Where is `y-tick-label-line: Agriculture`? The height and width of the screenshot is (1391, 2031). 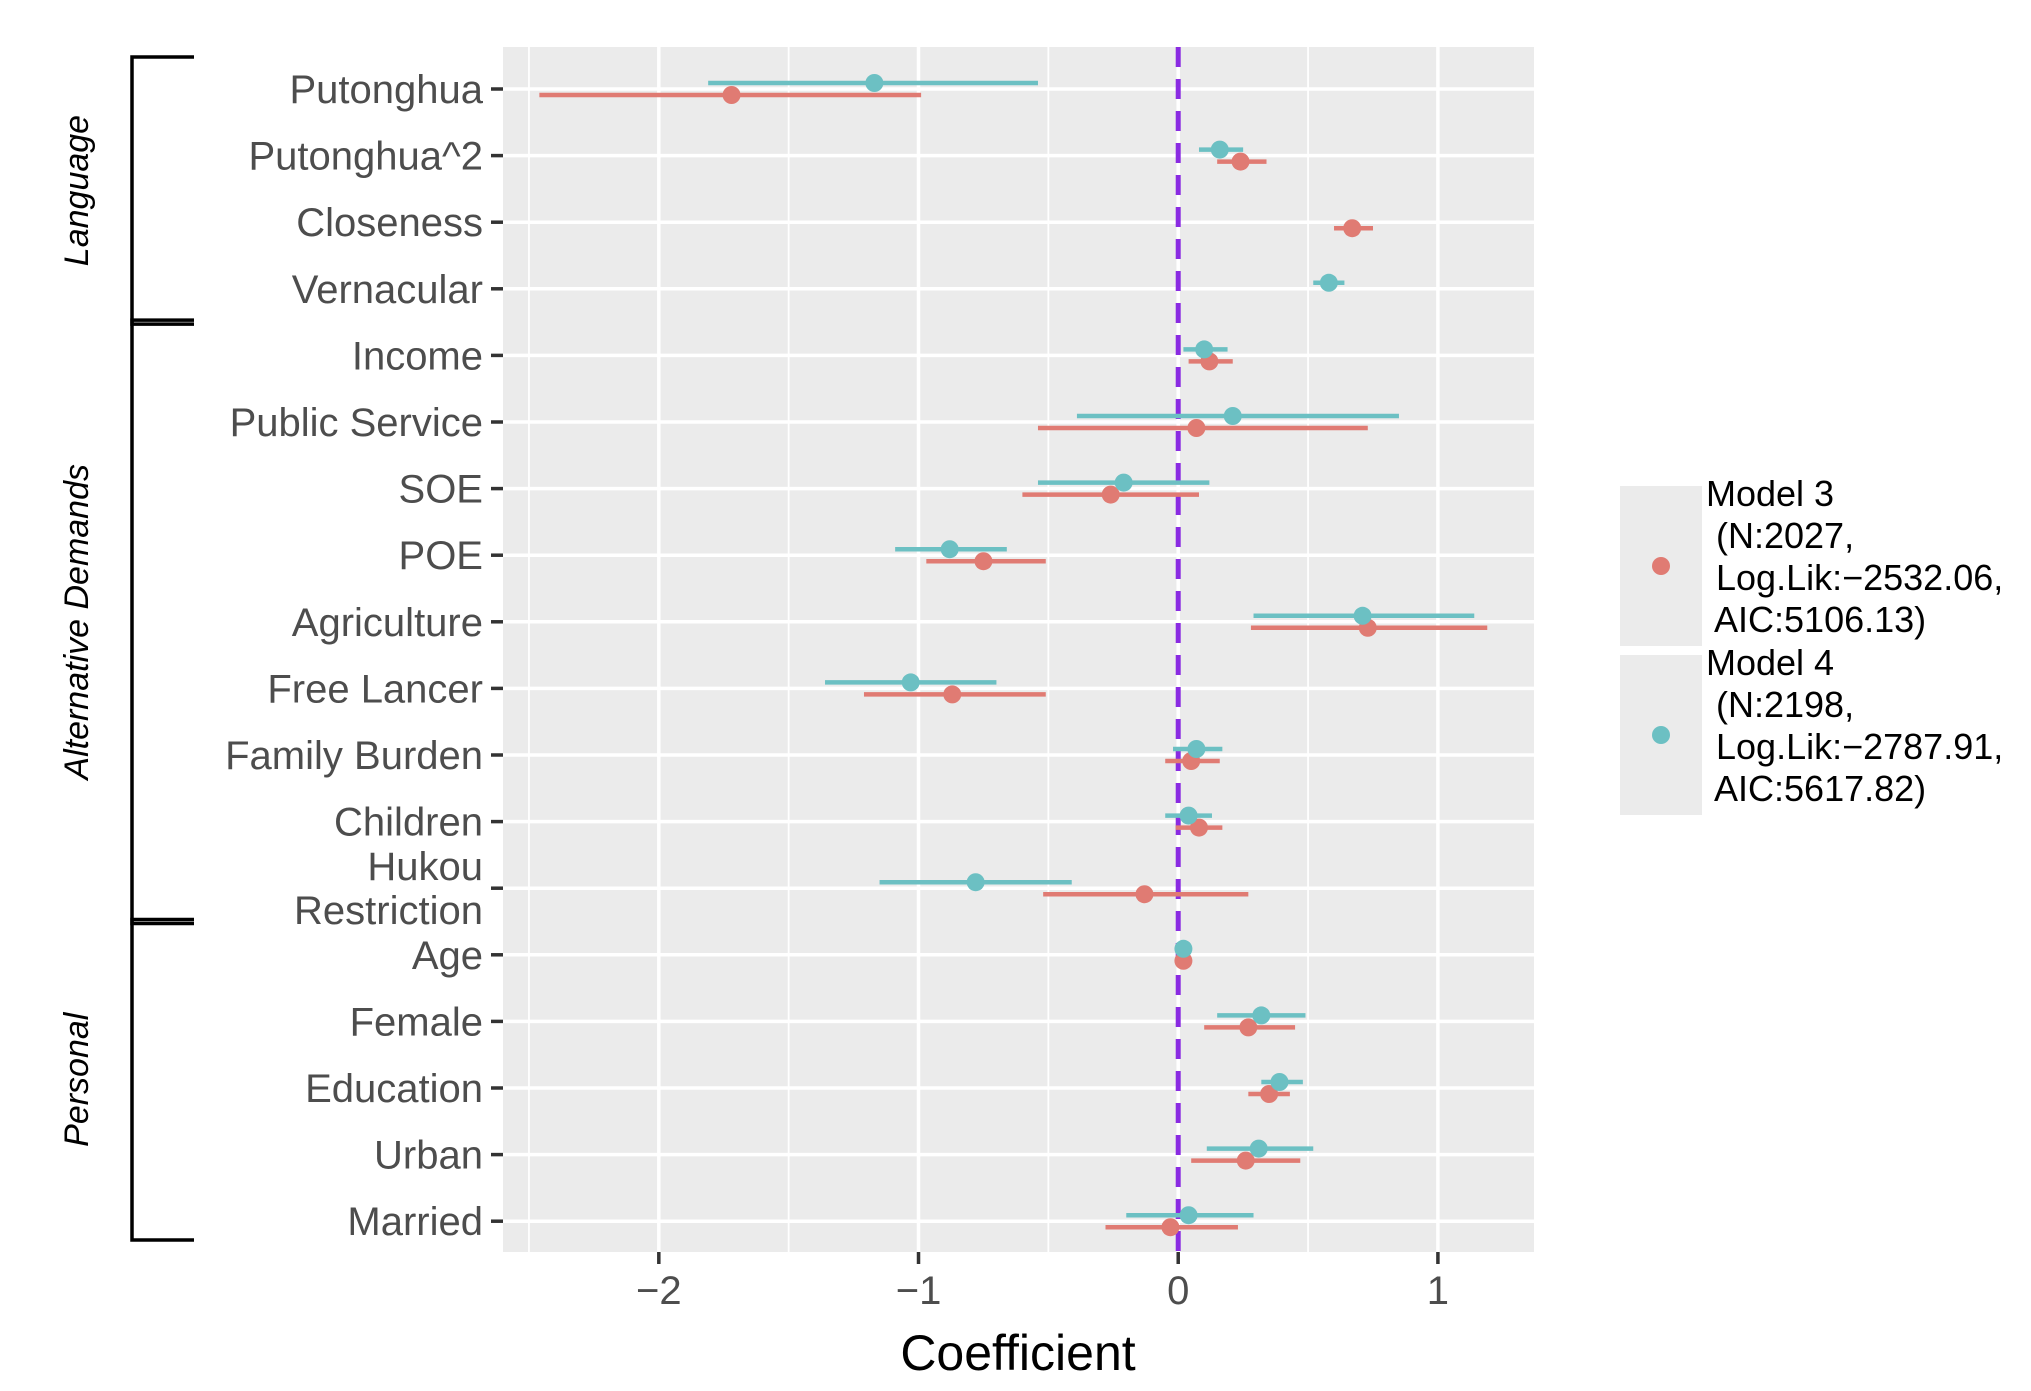
y-tick-label-line: Agriculture is located at coordinates (387, 623).